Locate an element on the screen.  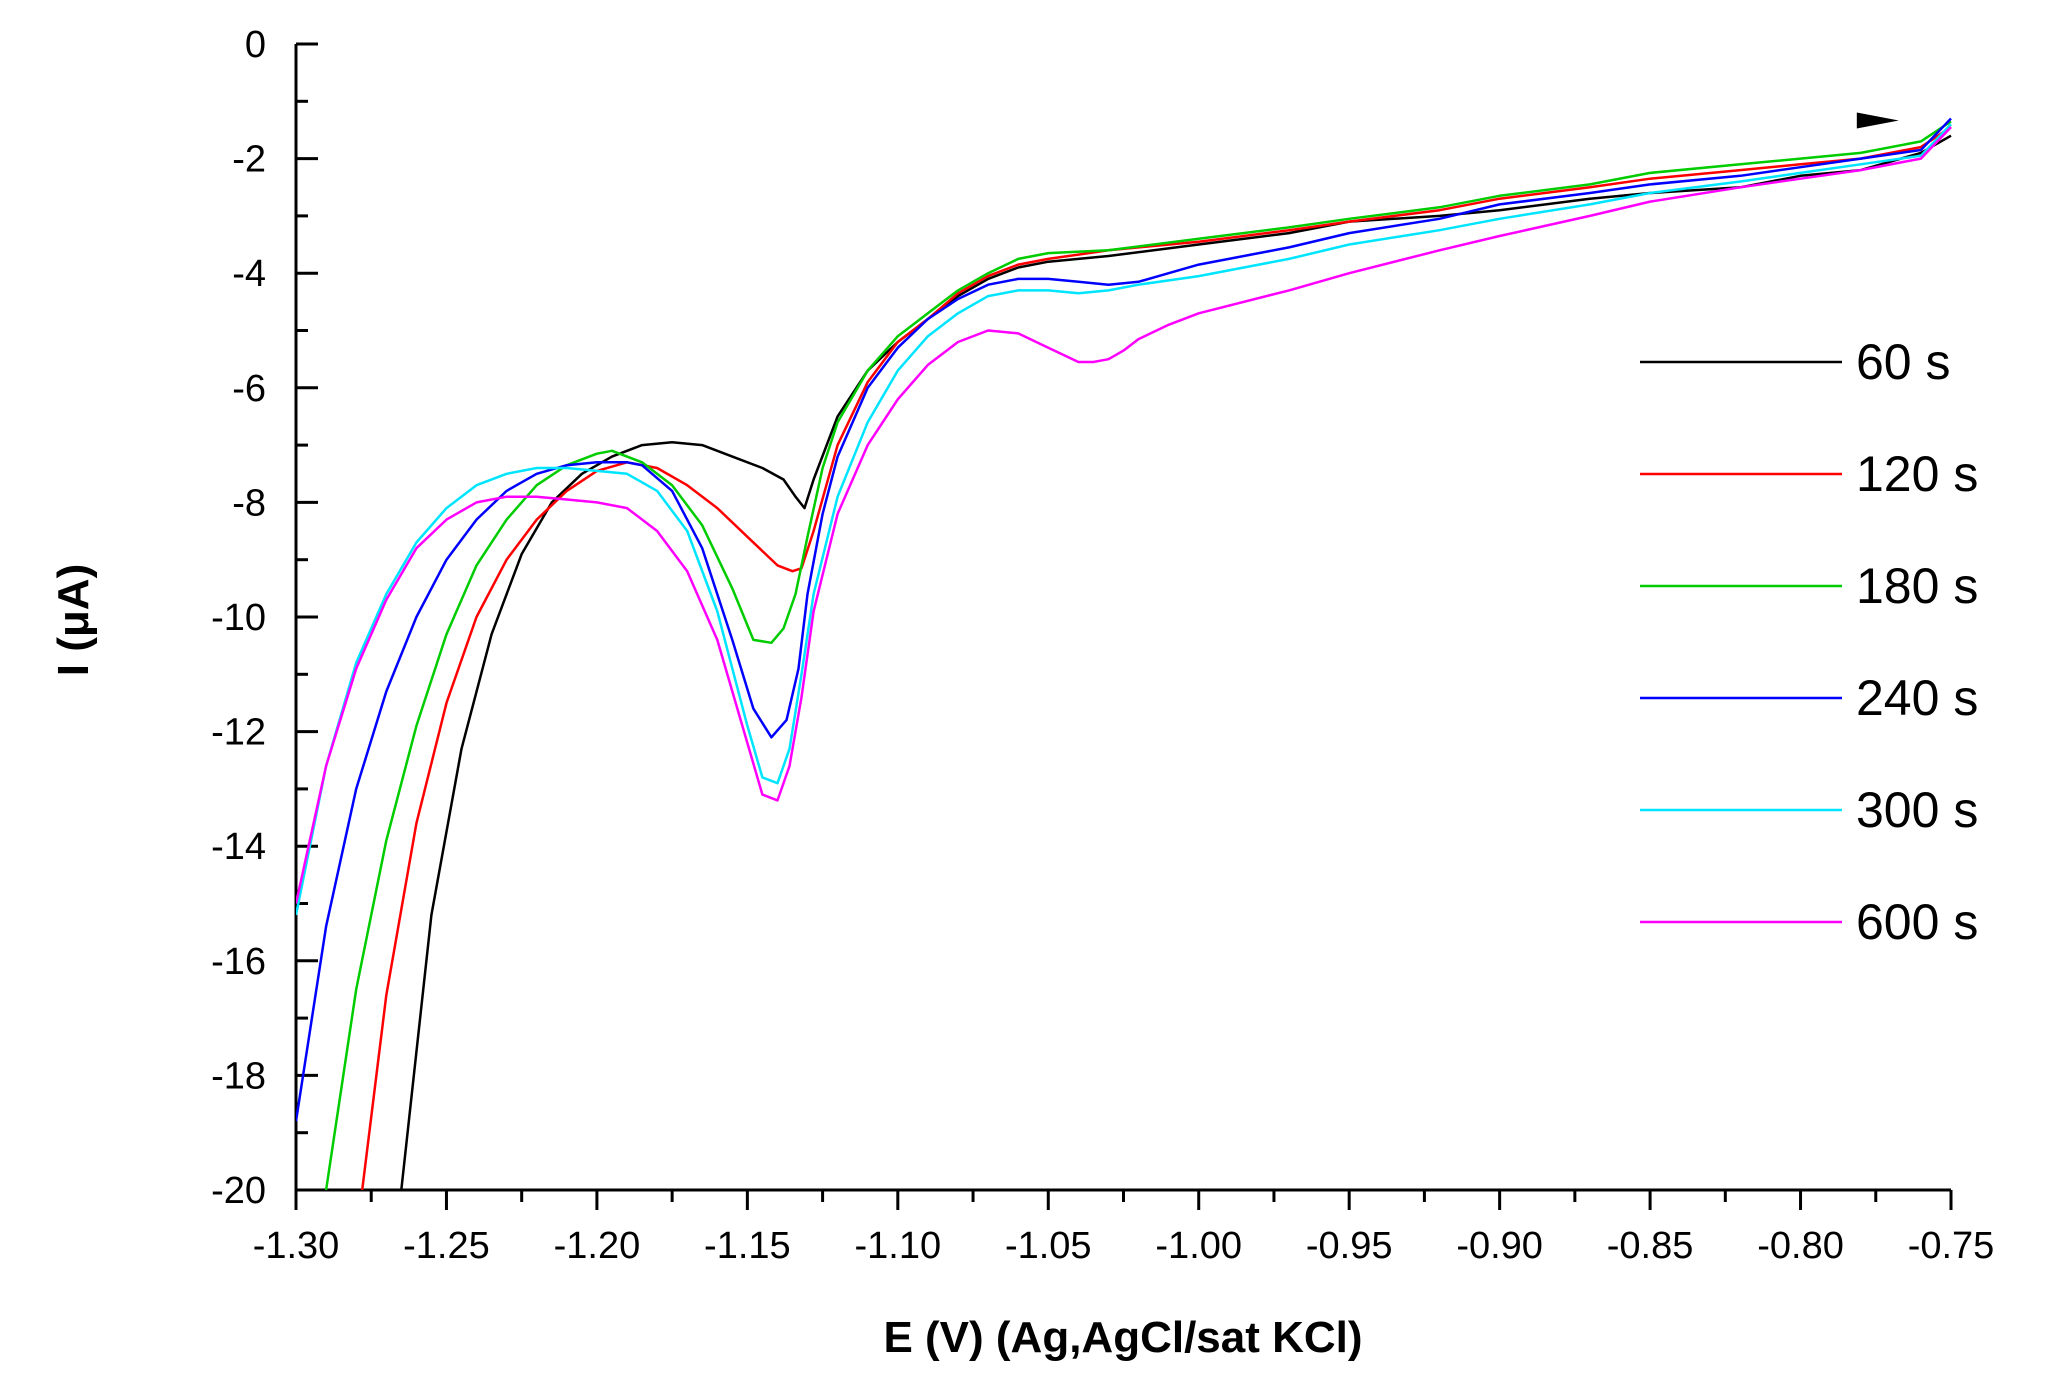
legend-label: 600 s is located at coordinates (1917, 922).